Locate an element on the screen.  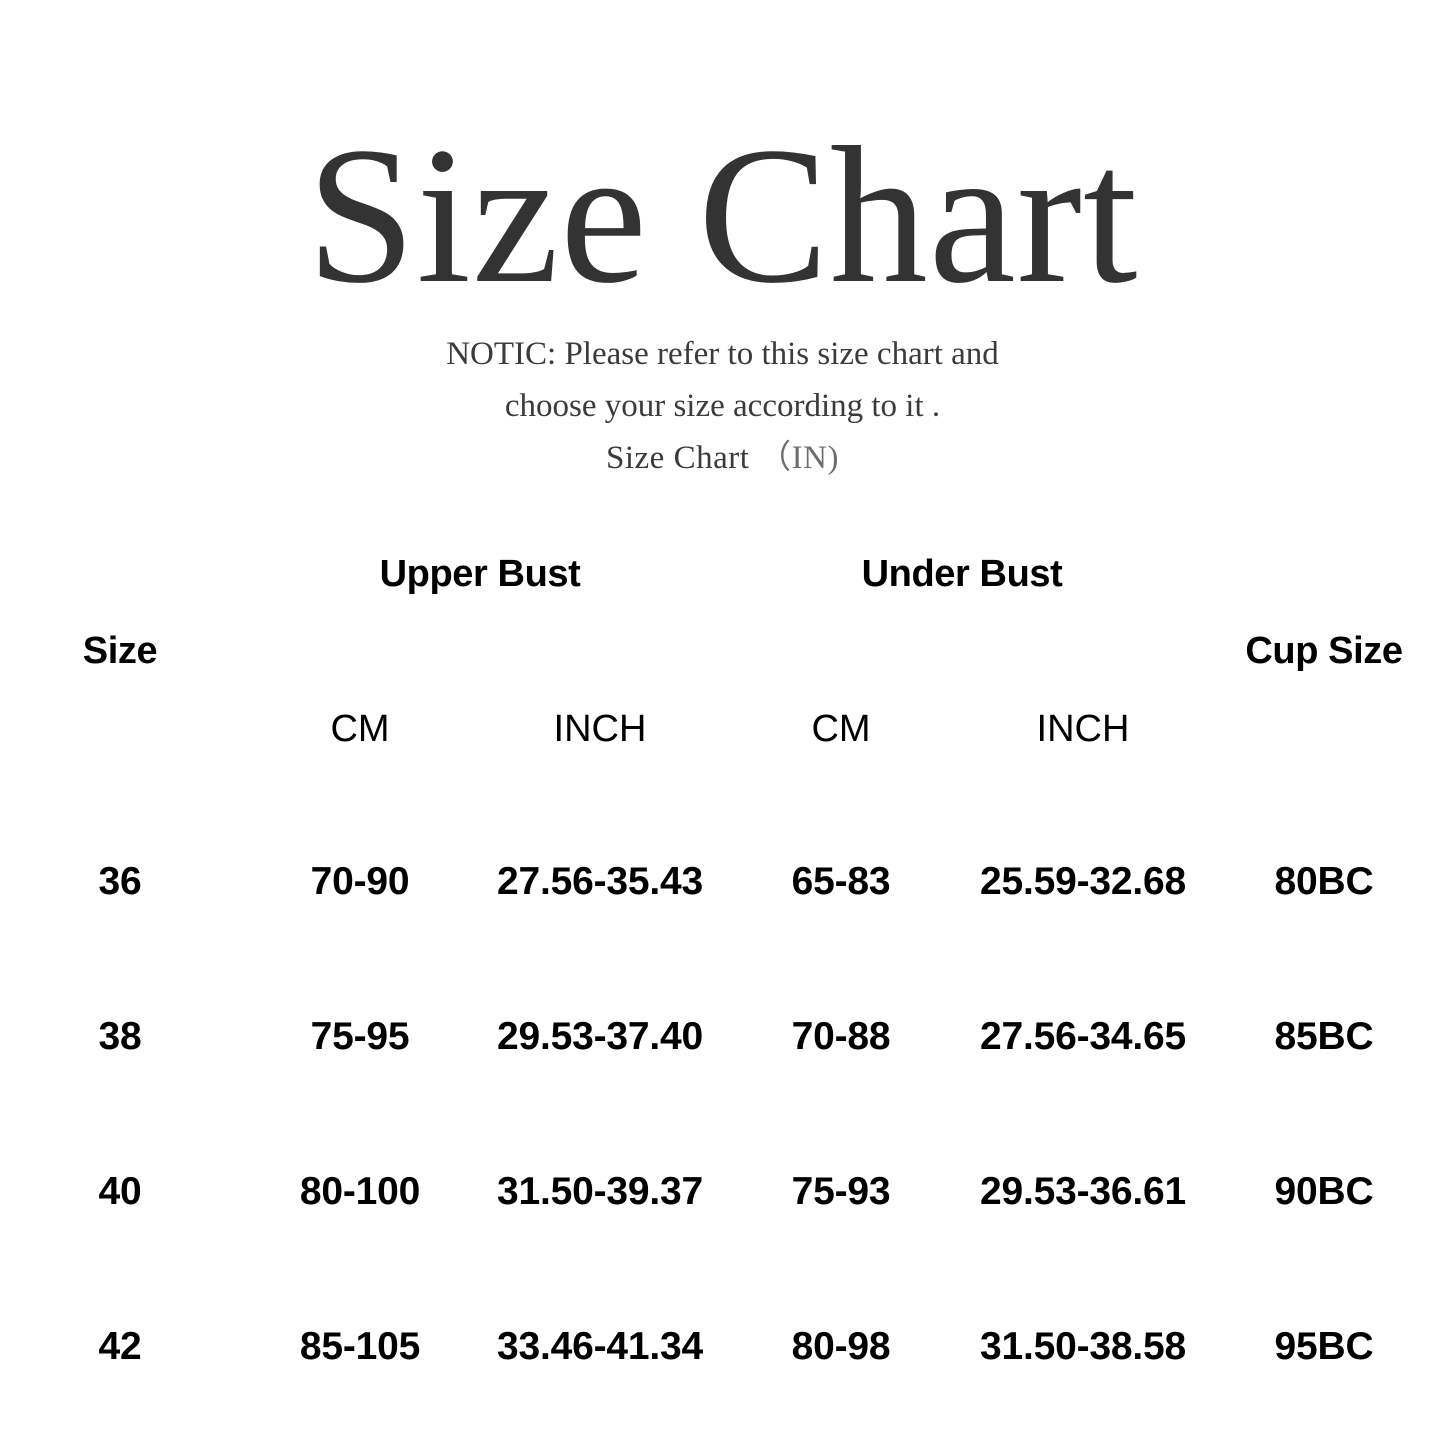
table-row: 80-100 is located at coordinates (360, 1191).